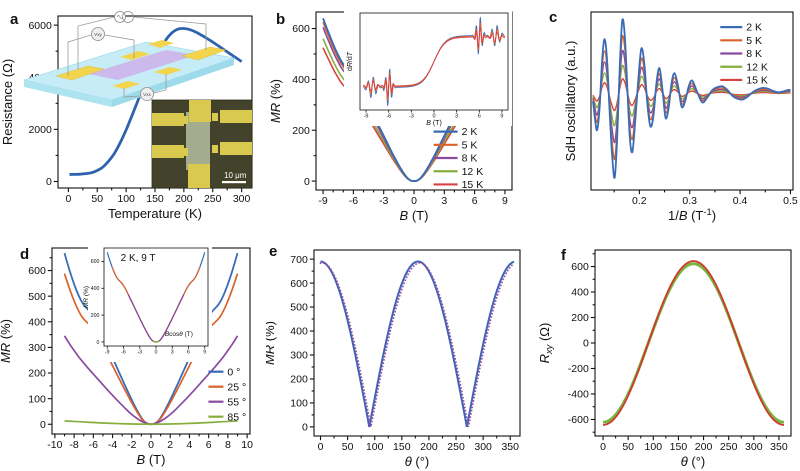  I want to click on series-rxy-theta-data, so click(693, 343).